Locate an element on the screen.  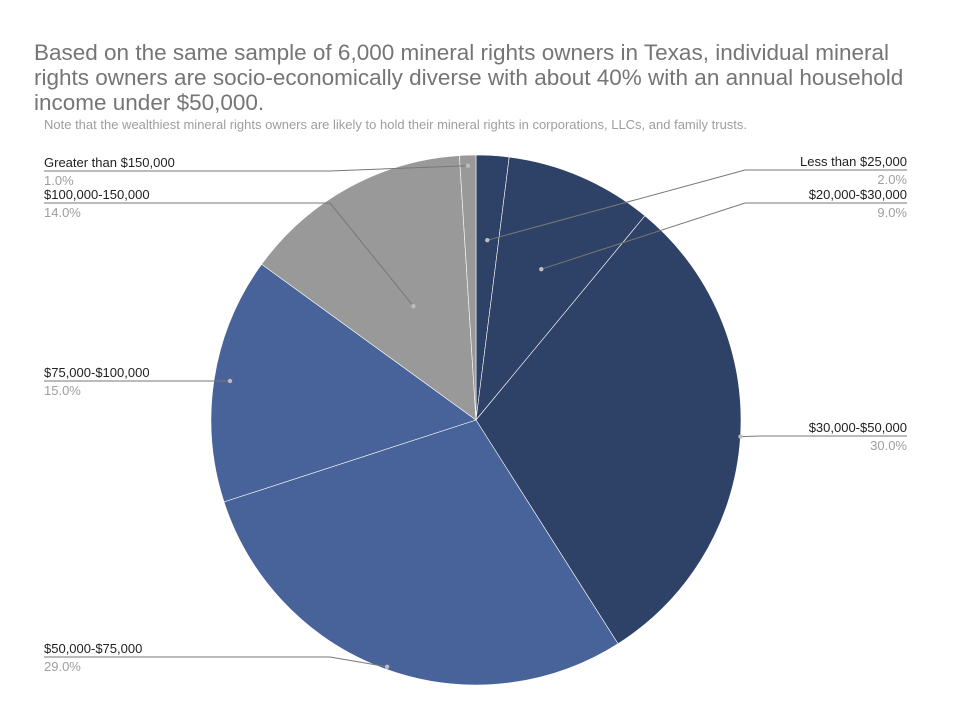
slice-percent: 15.0% is located at coordinates (62, 390).